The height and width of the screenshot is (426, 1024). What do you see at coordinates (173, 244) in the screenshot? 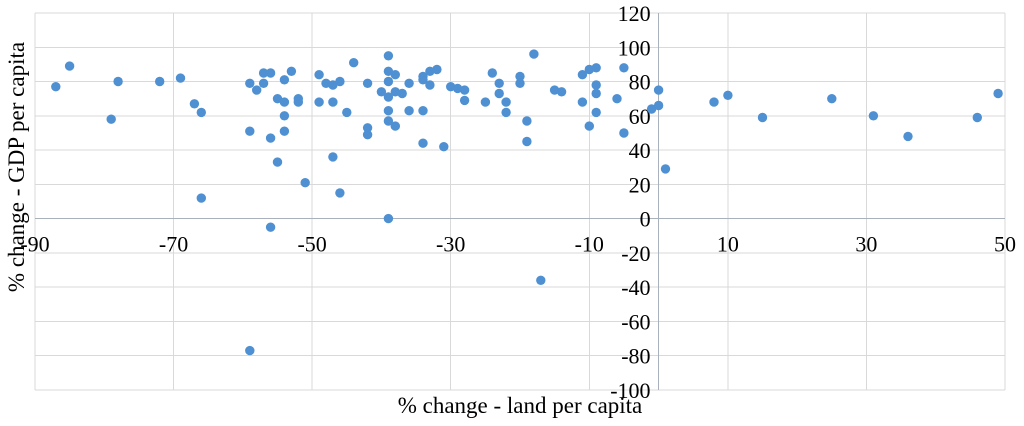
I see `x-tick-label: -70` at bounding box center [173, 244].